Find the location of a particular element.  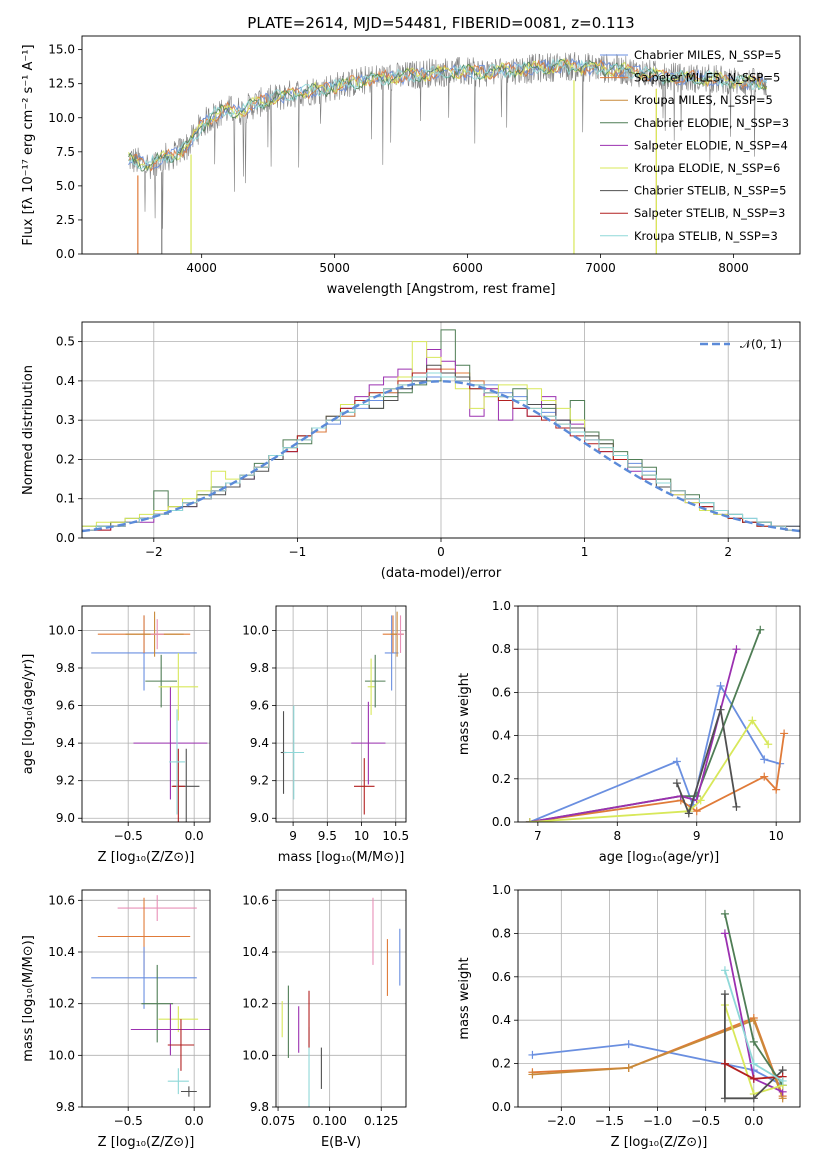

legend-label: Salpeter ELODIE, N_SSP=4 is located at coordinates (711, 145).